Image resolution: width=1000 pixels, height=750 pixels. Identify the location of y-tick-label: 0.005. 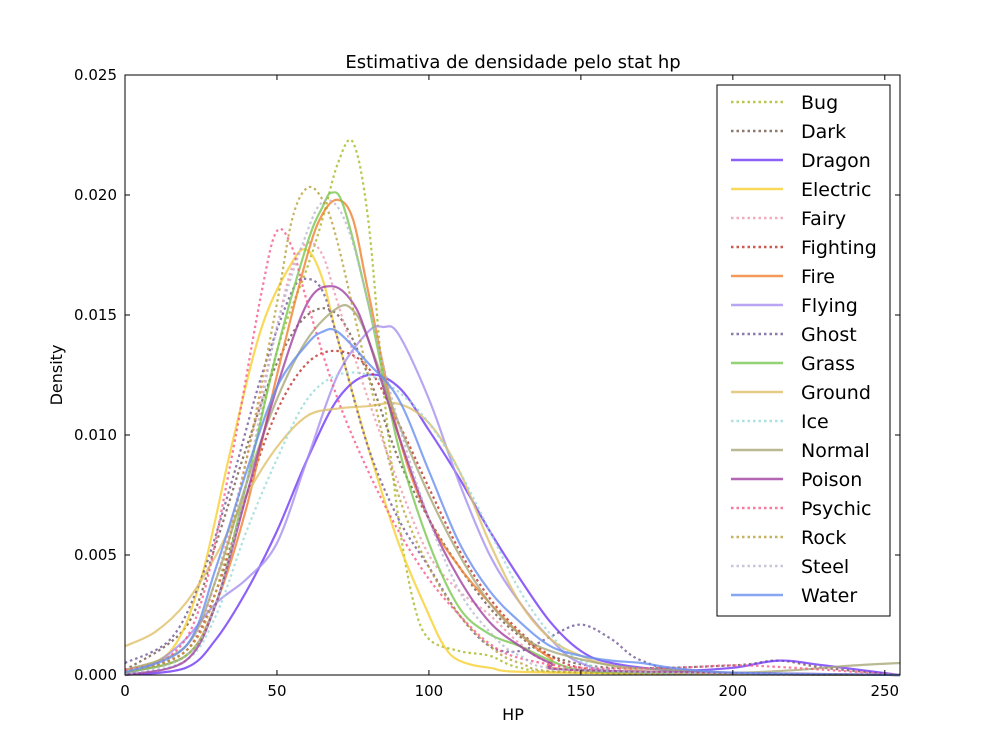
(95, 555).